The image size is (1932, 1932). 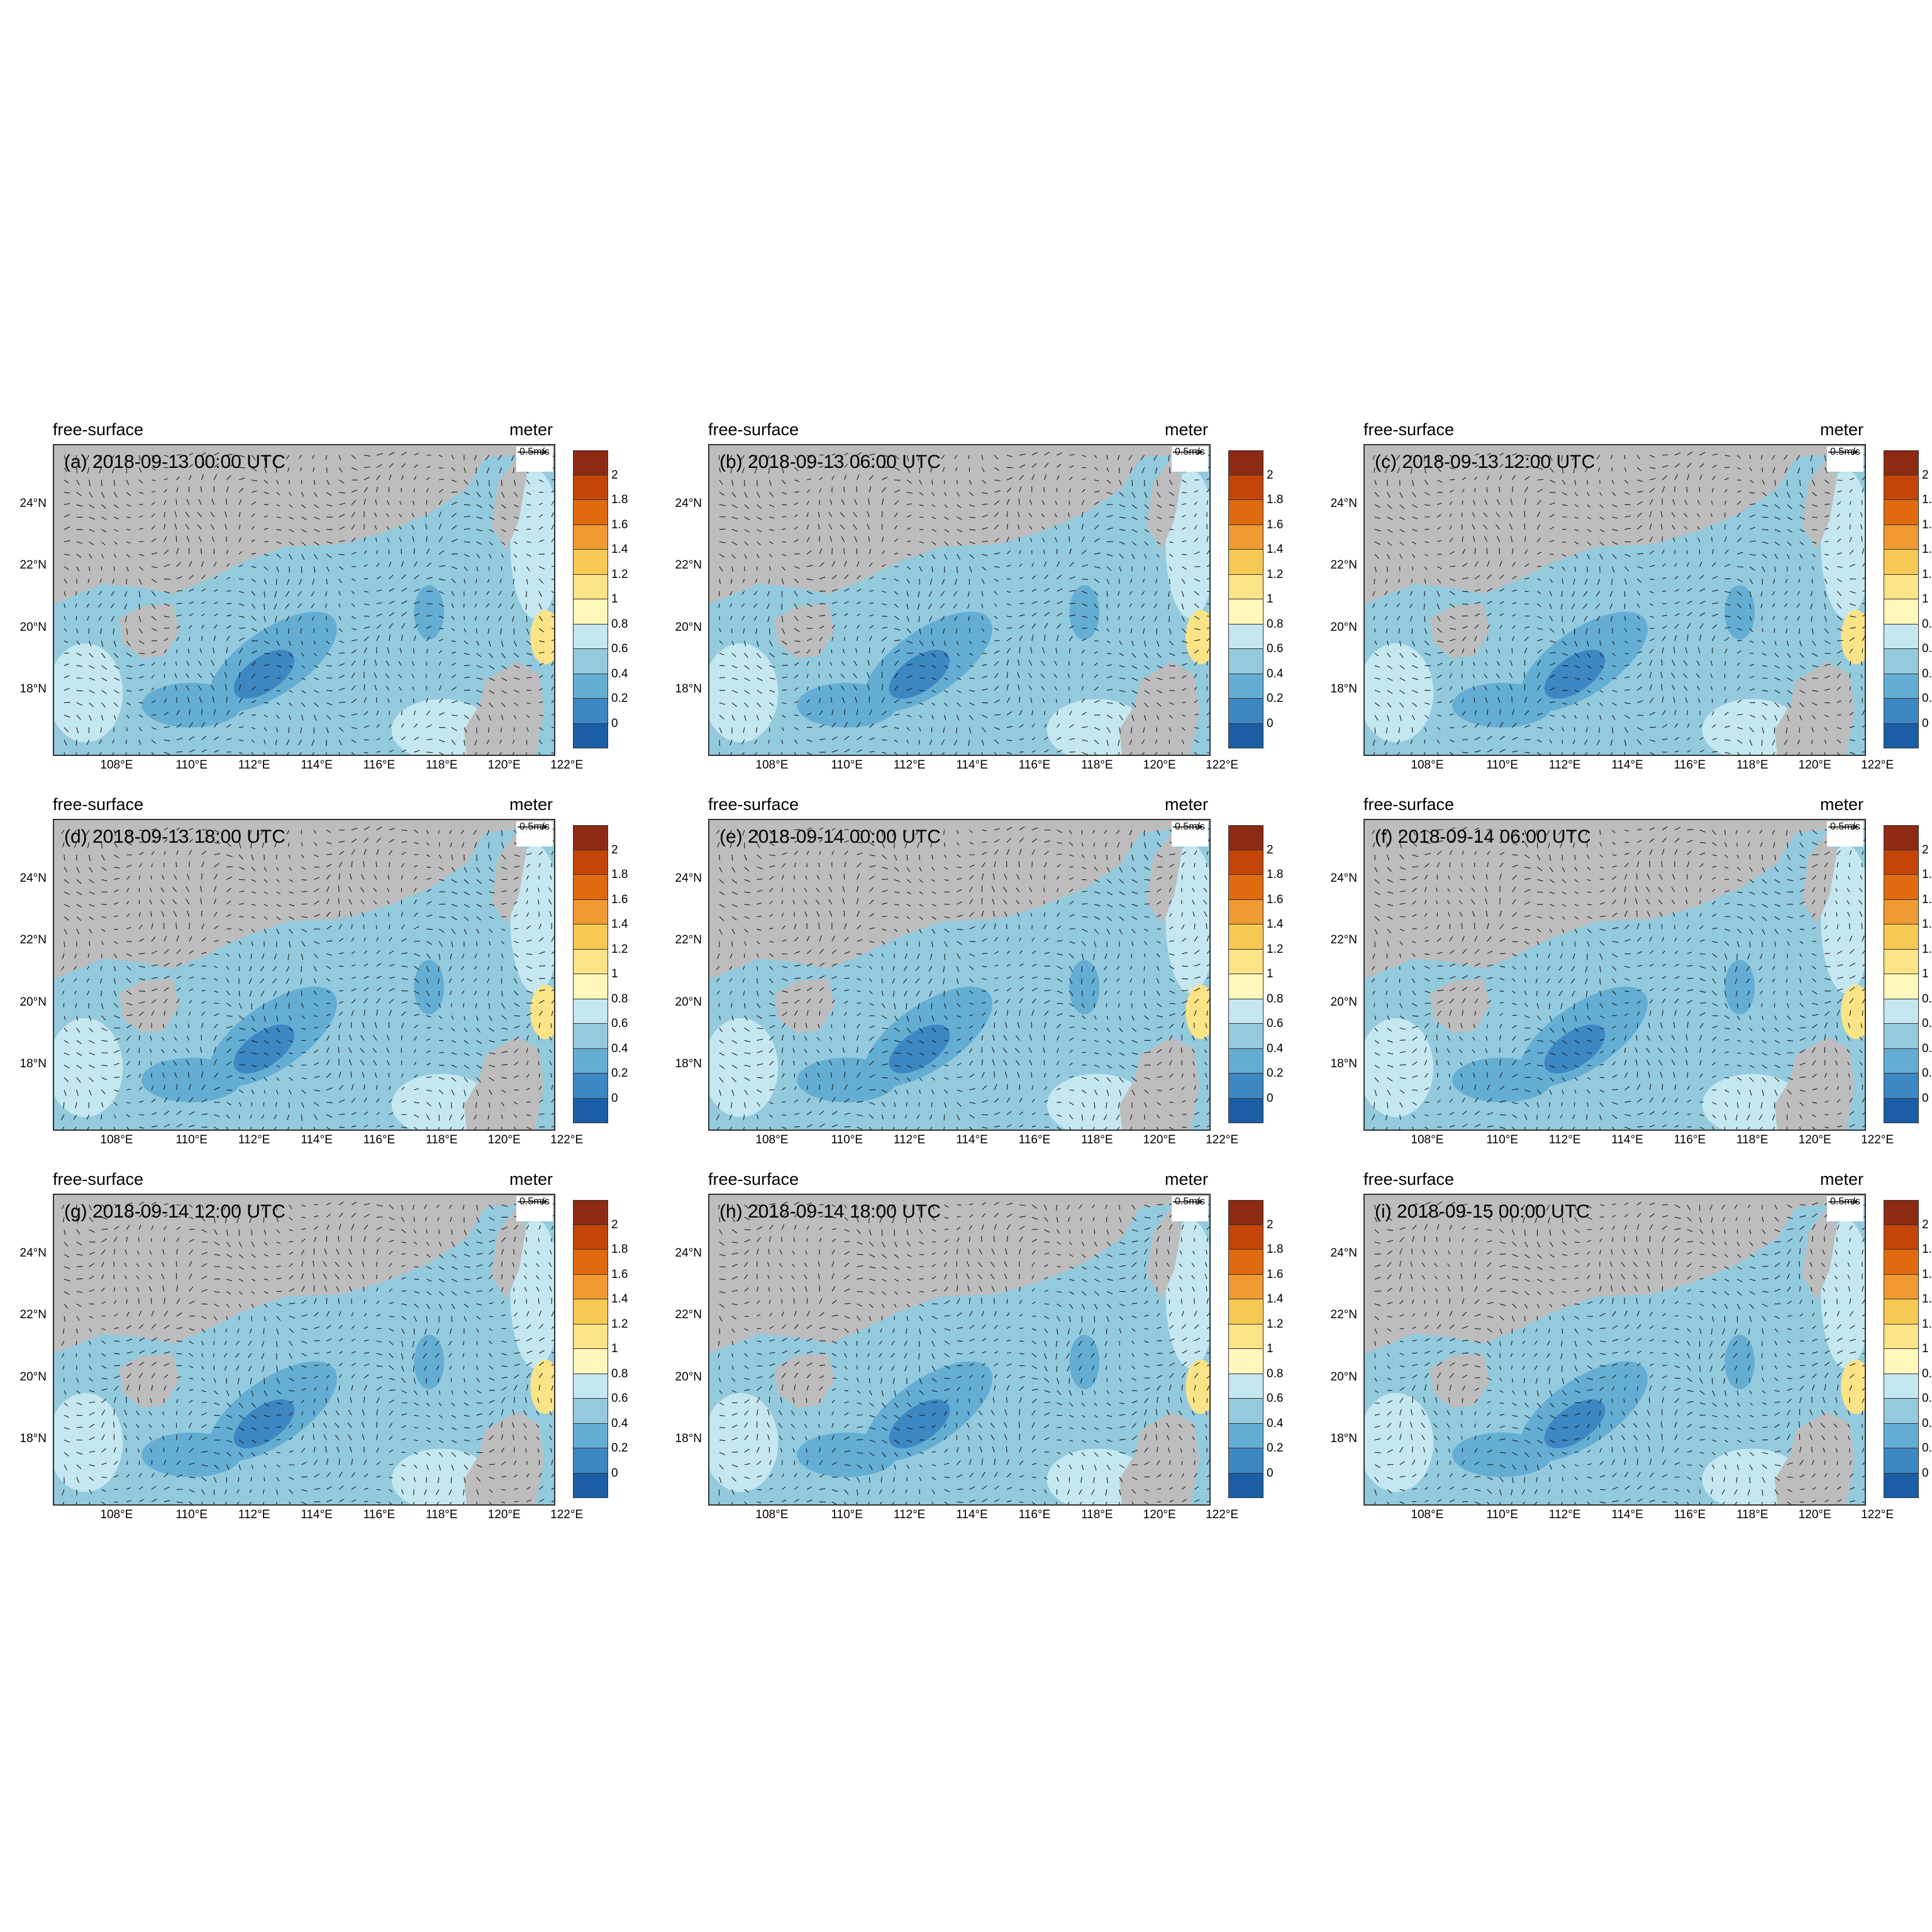 What do you see at coordinates (1485, 462) in the screenshot?
I see `panel-title: (c) 2018-09-13 12:00 UTC` at bounding box center [1485, 462].